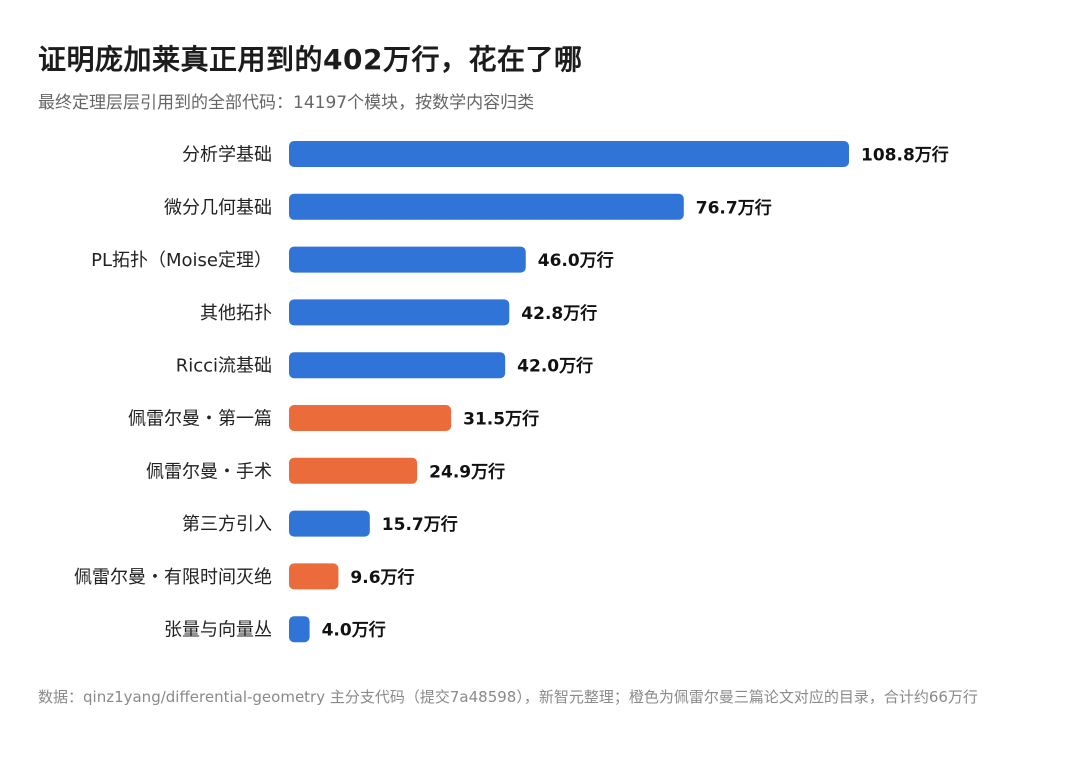  I want to click on data-label: 42.8万行, so click(559, 313).